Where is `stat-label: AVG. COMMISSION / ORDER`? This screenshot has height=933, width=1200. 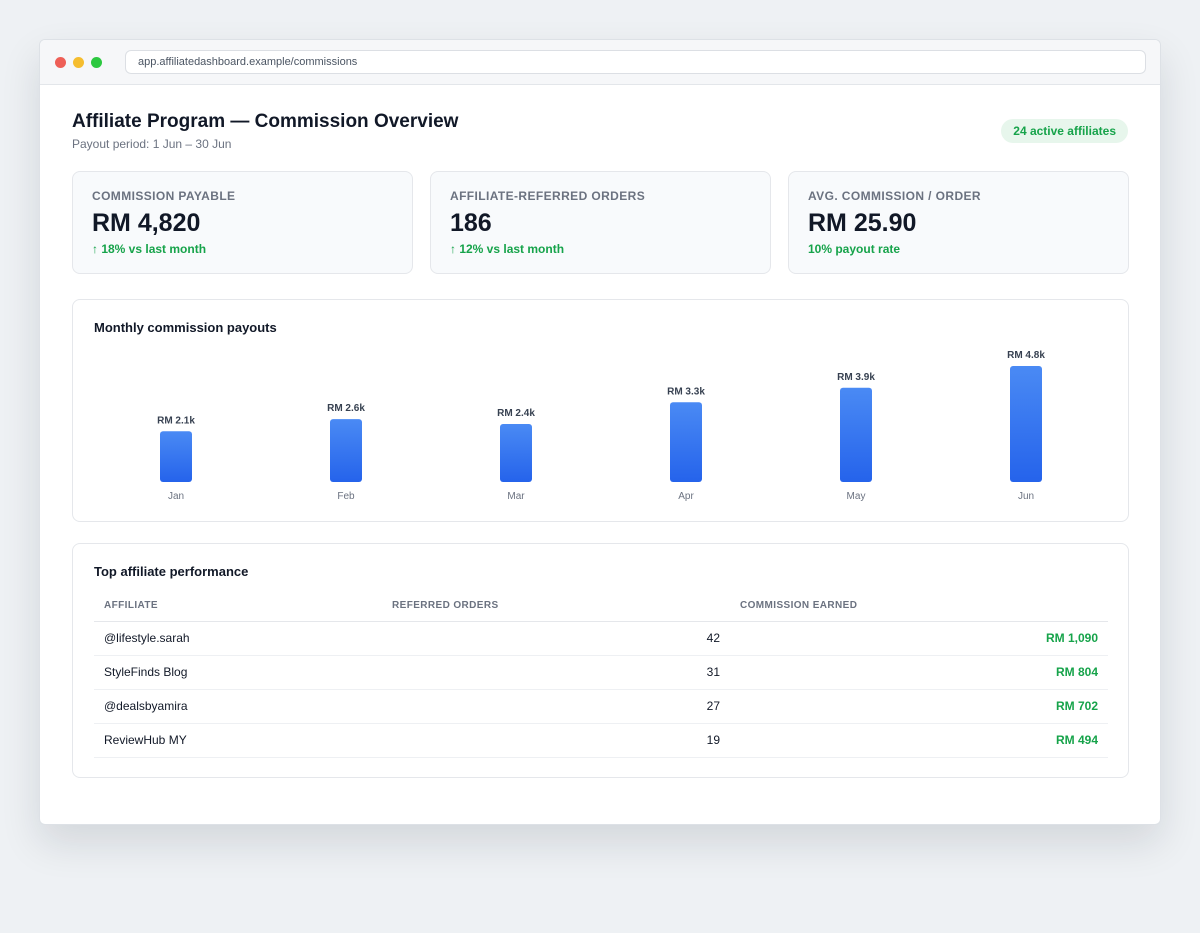 stat-label: AVG. COMMISSION / ORDER is located at coordinates (894, 196).